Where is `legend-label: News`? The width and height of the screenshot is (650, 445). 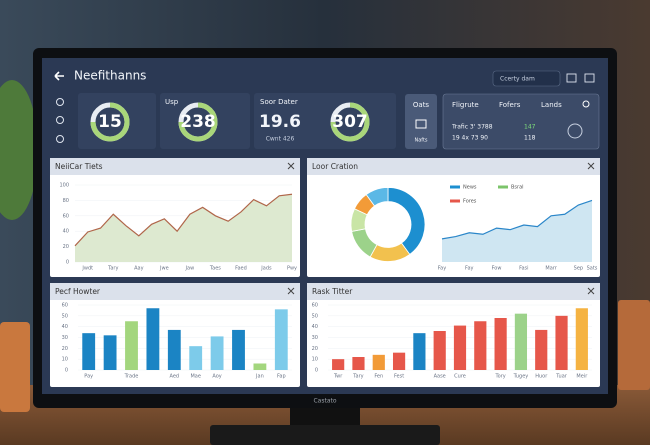 legend-label: News is located at coordinates (470, 188).